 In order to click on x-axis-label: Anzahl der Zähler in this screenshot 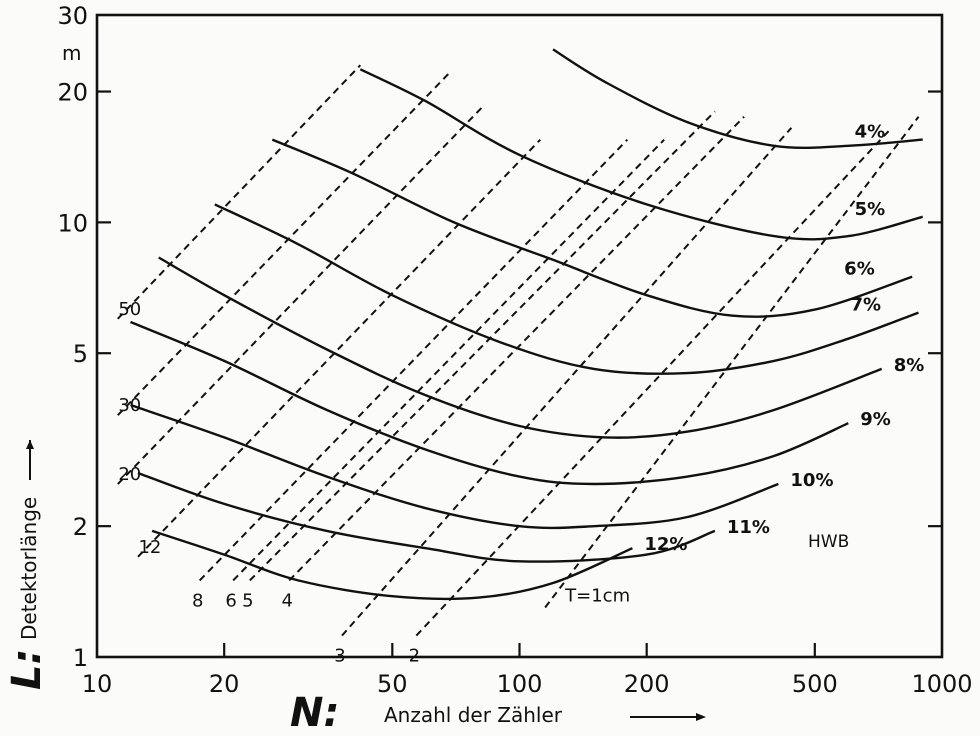, I will do `click(473, 715)`.